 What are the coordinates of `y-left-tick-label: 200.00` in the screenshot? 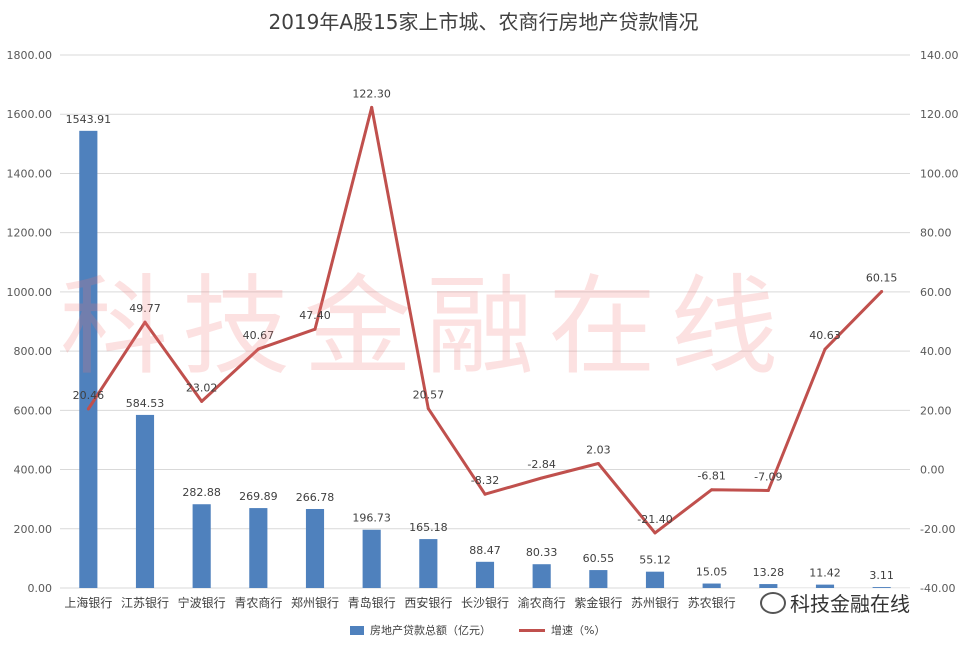 It's located at (33, 529).